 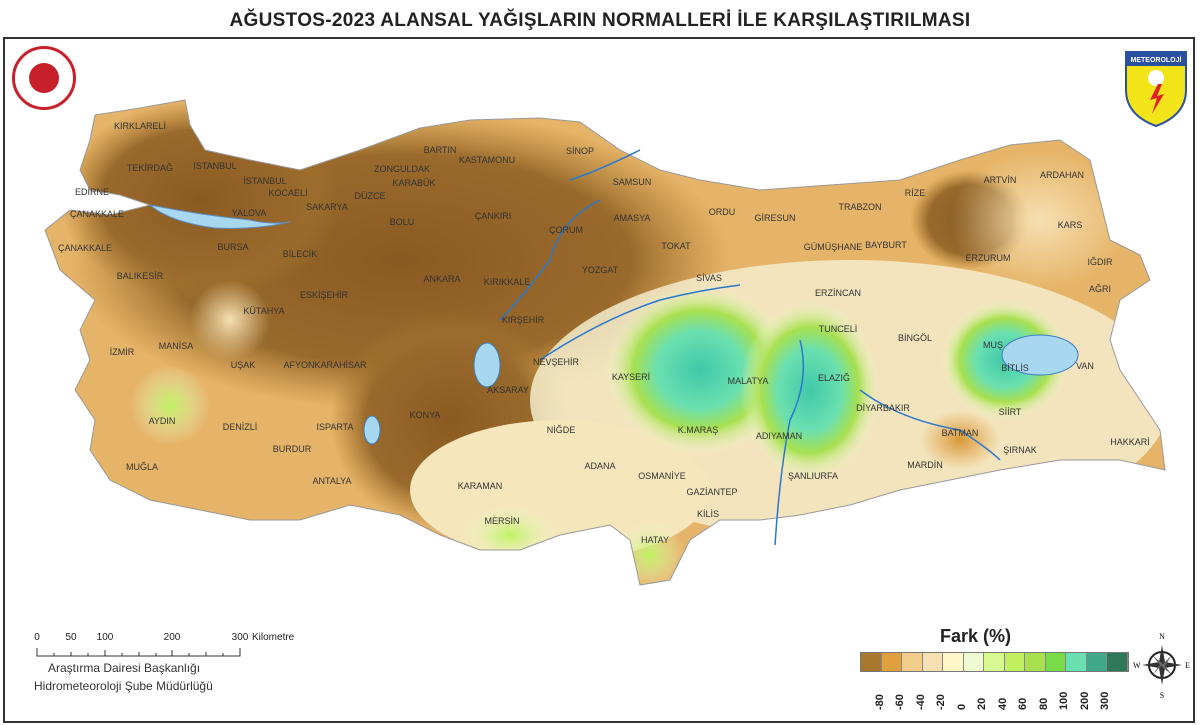 What do you see at coordinates (172, 637) in the screenshot?
I see `scale-tick-label: 200` at bounding box center [172, 637].